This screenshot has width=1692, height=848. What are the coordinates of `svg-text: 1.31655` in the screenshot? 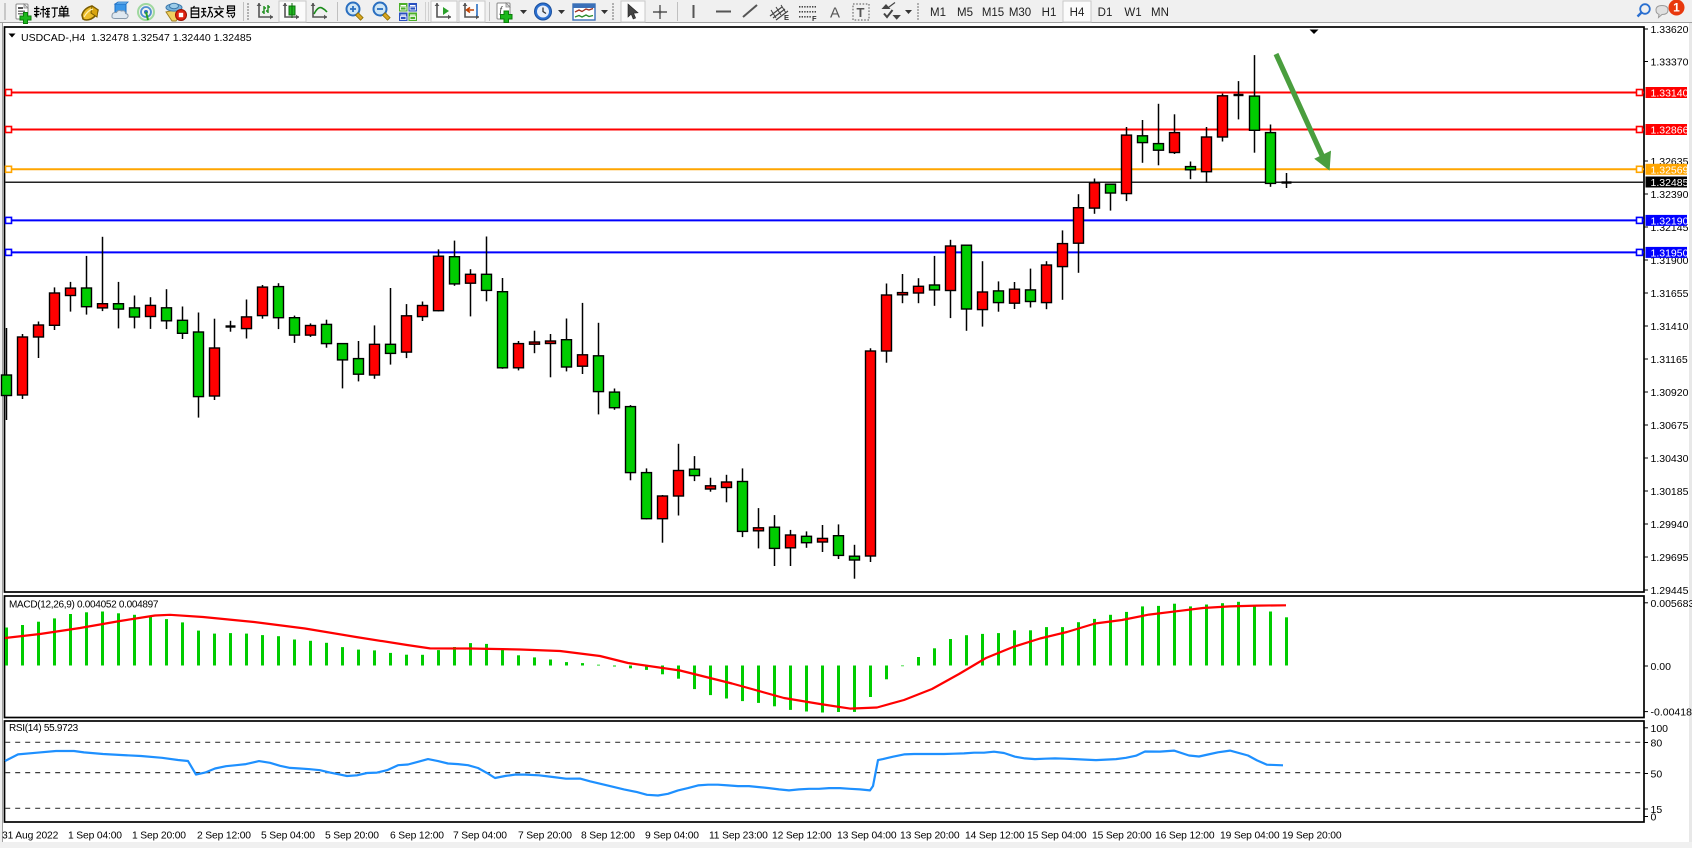 It's located at (1670, 294).